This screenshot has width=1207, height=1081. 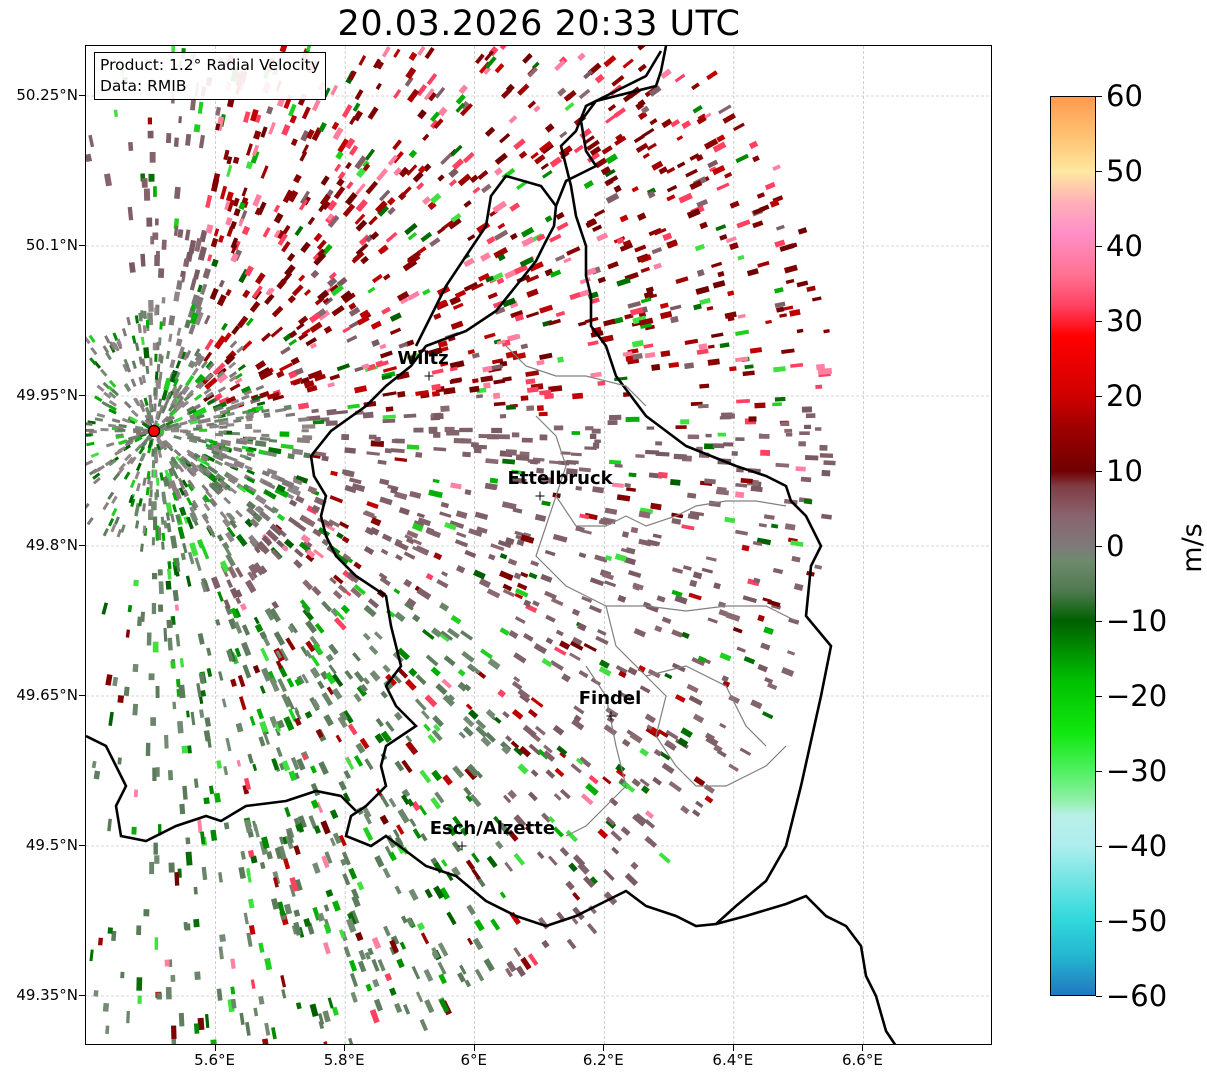 I want to click on colorbar-tick-label: −40, so click(x=1137, y=846).